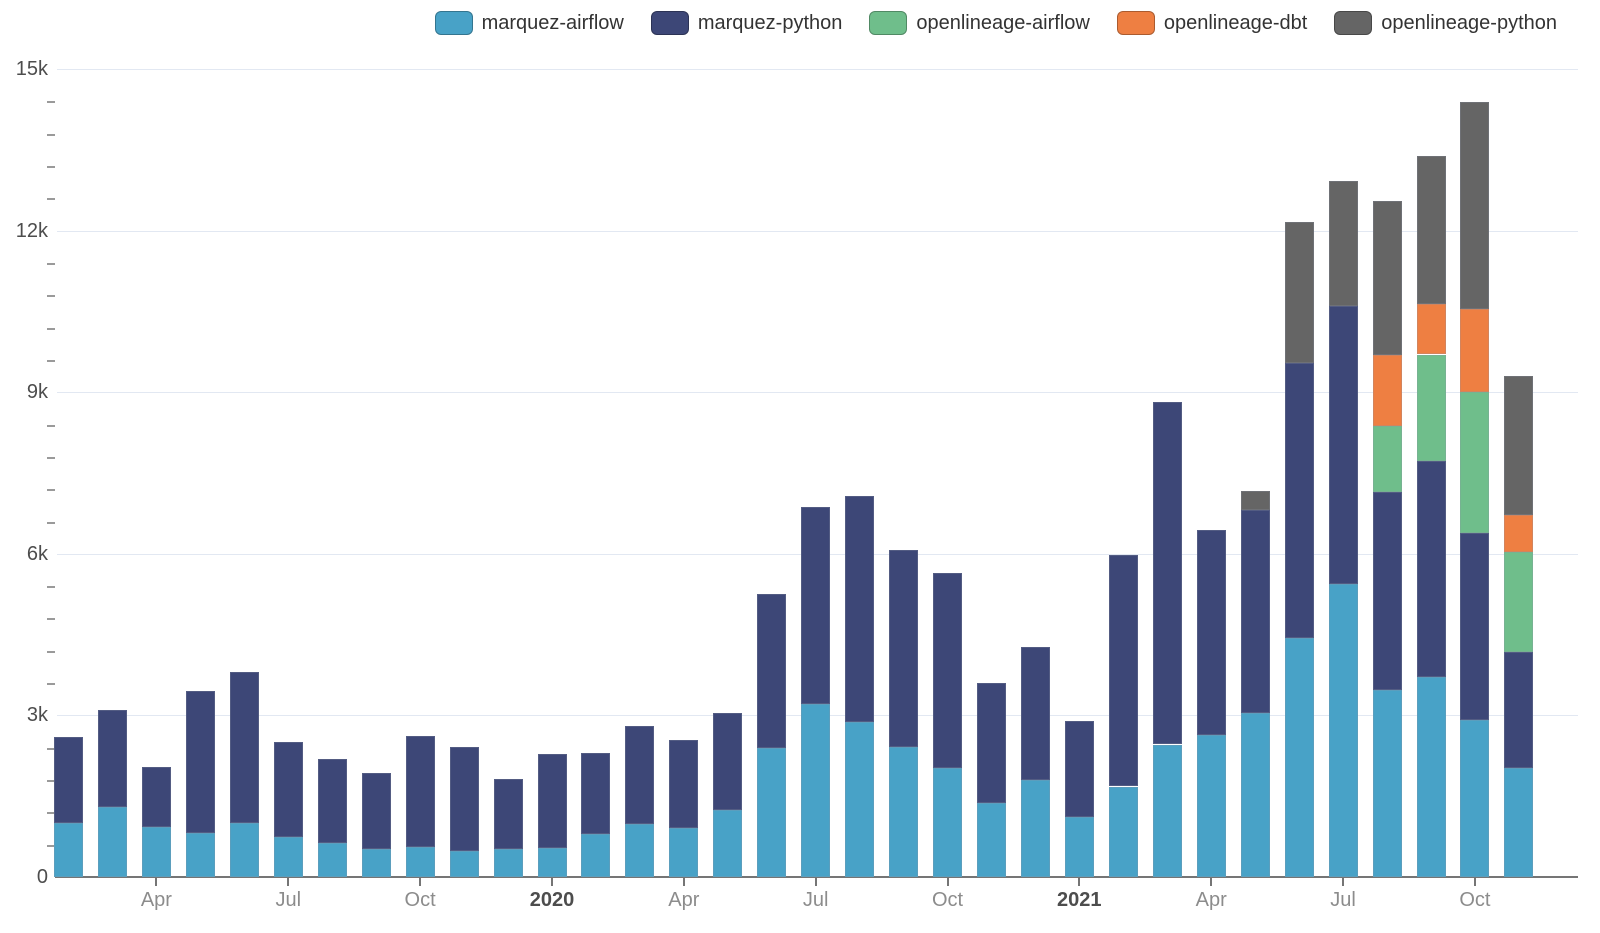  What do you see at coordinates (1211, 23) in the screenshot?
I see `legend-item-openlineage-dbt: openlineage-dbt` at bounding box center [1211, 23].